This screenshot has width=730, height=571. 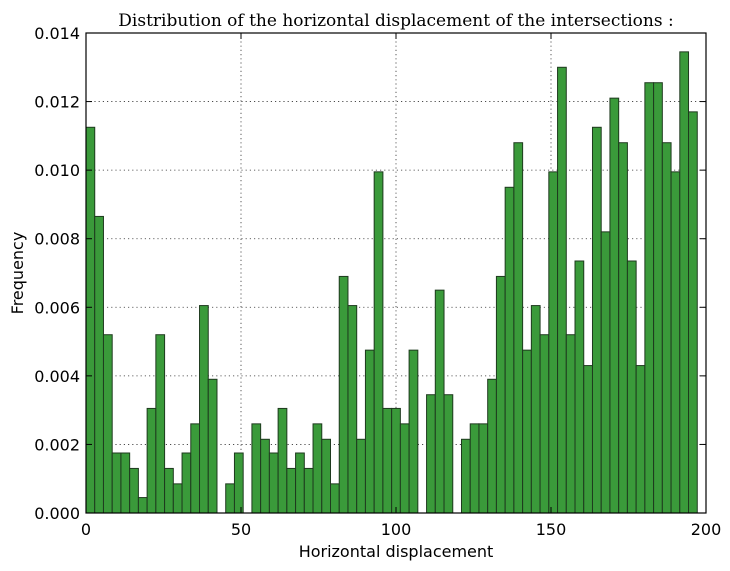 I want to click on x-tick-label: 50, so click(x=241, y=529).